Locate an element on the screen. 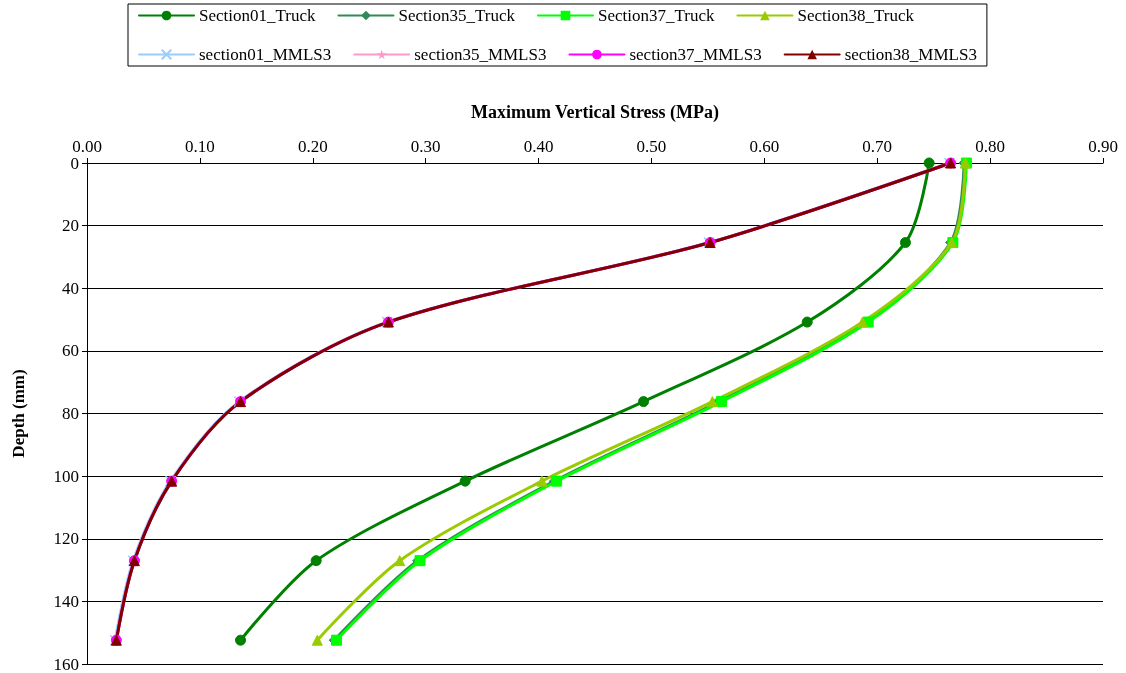 The image size is (1126, 673). x-tick-label: 0.10 is located at coordinates (200, 146).